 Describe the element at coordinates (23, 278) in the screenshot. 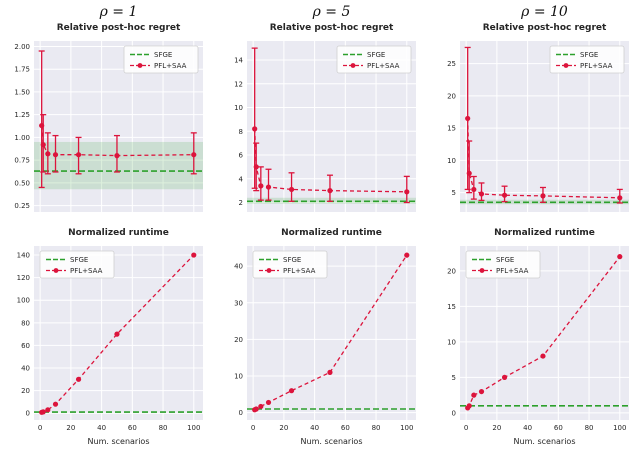

I see `svg-text: 120` at that location.